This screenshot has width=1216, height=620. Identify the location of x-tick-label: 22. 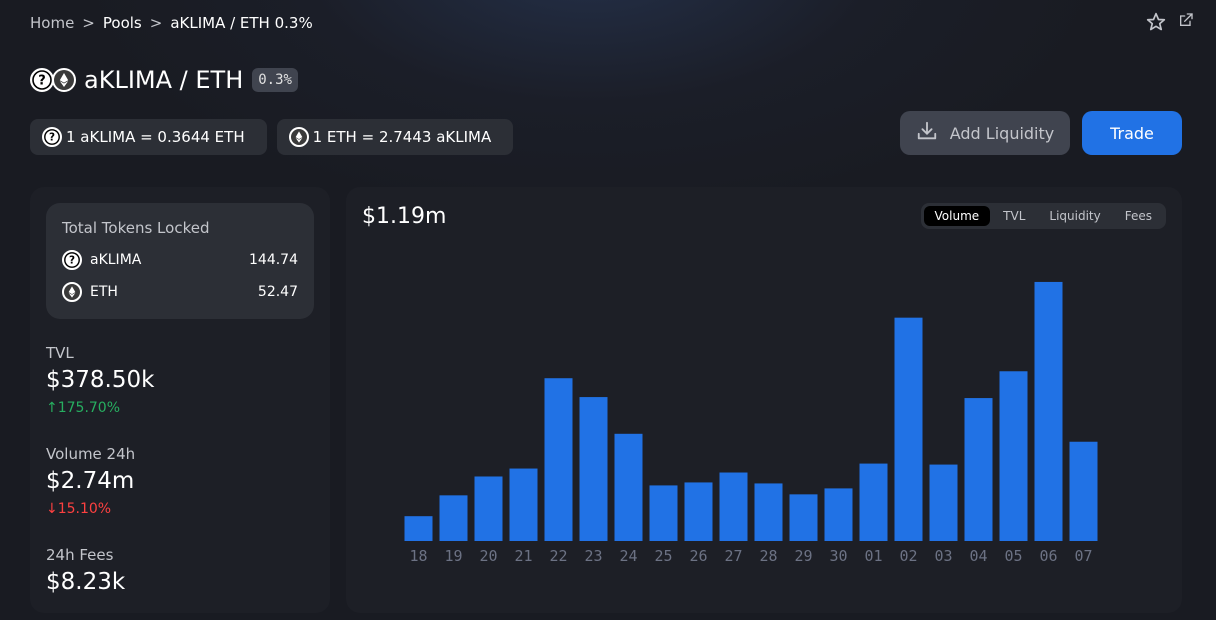
(558, 556).